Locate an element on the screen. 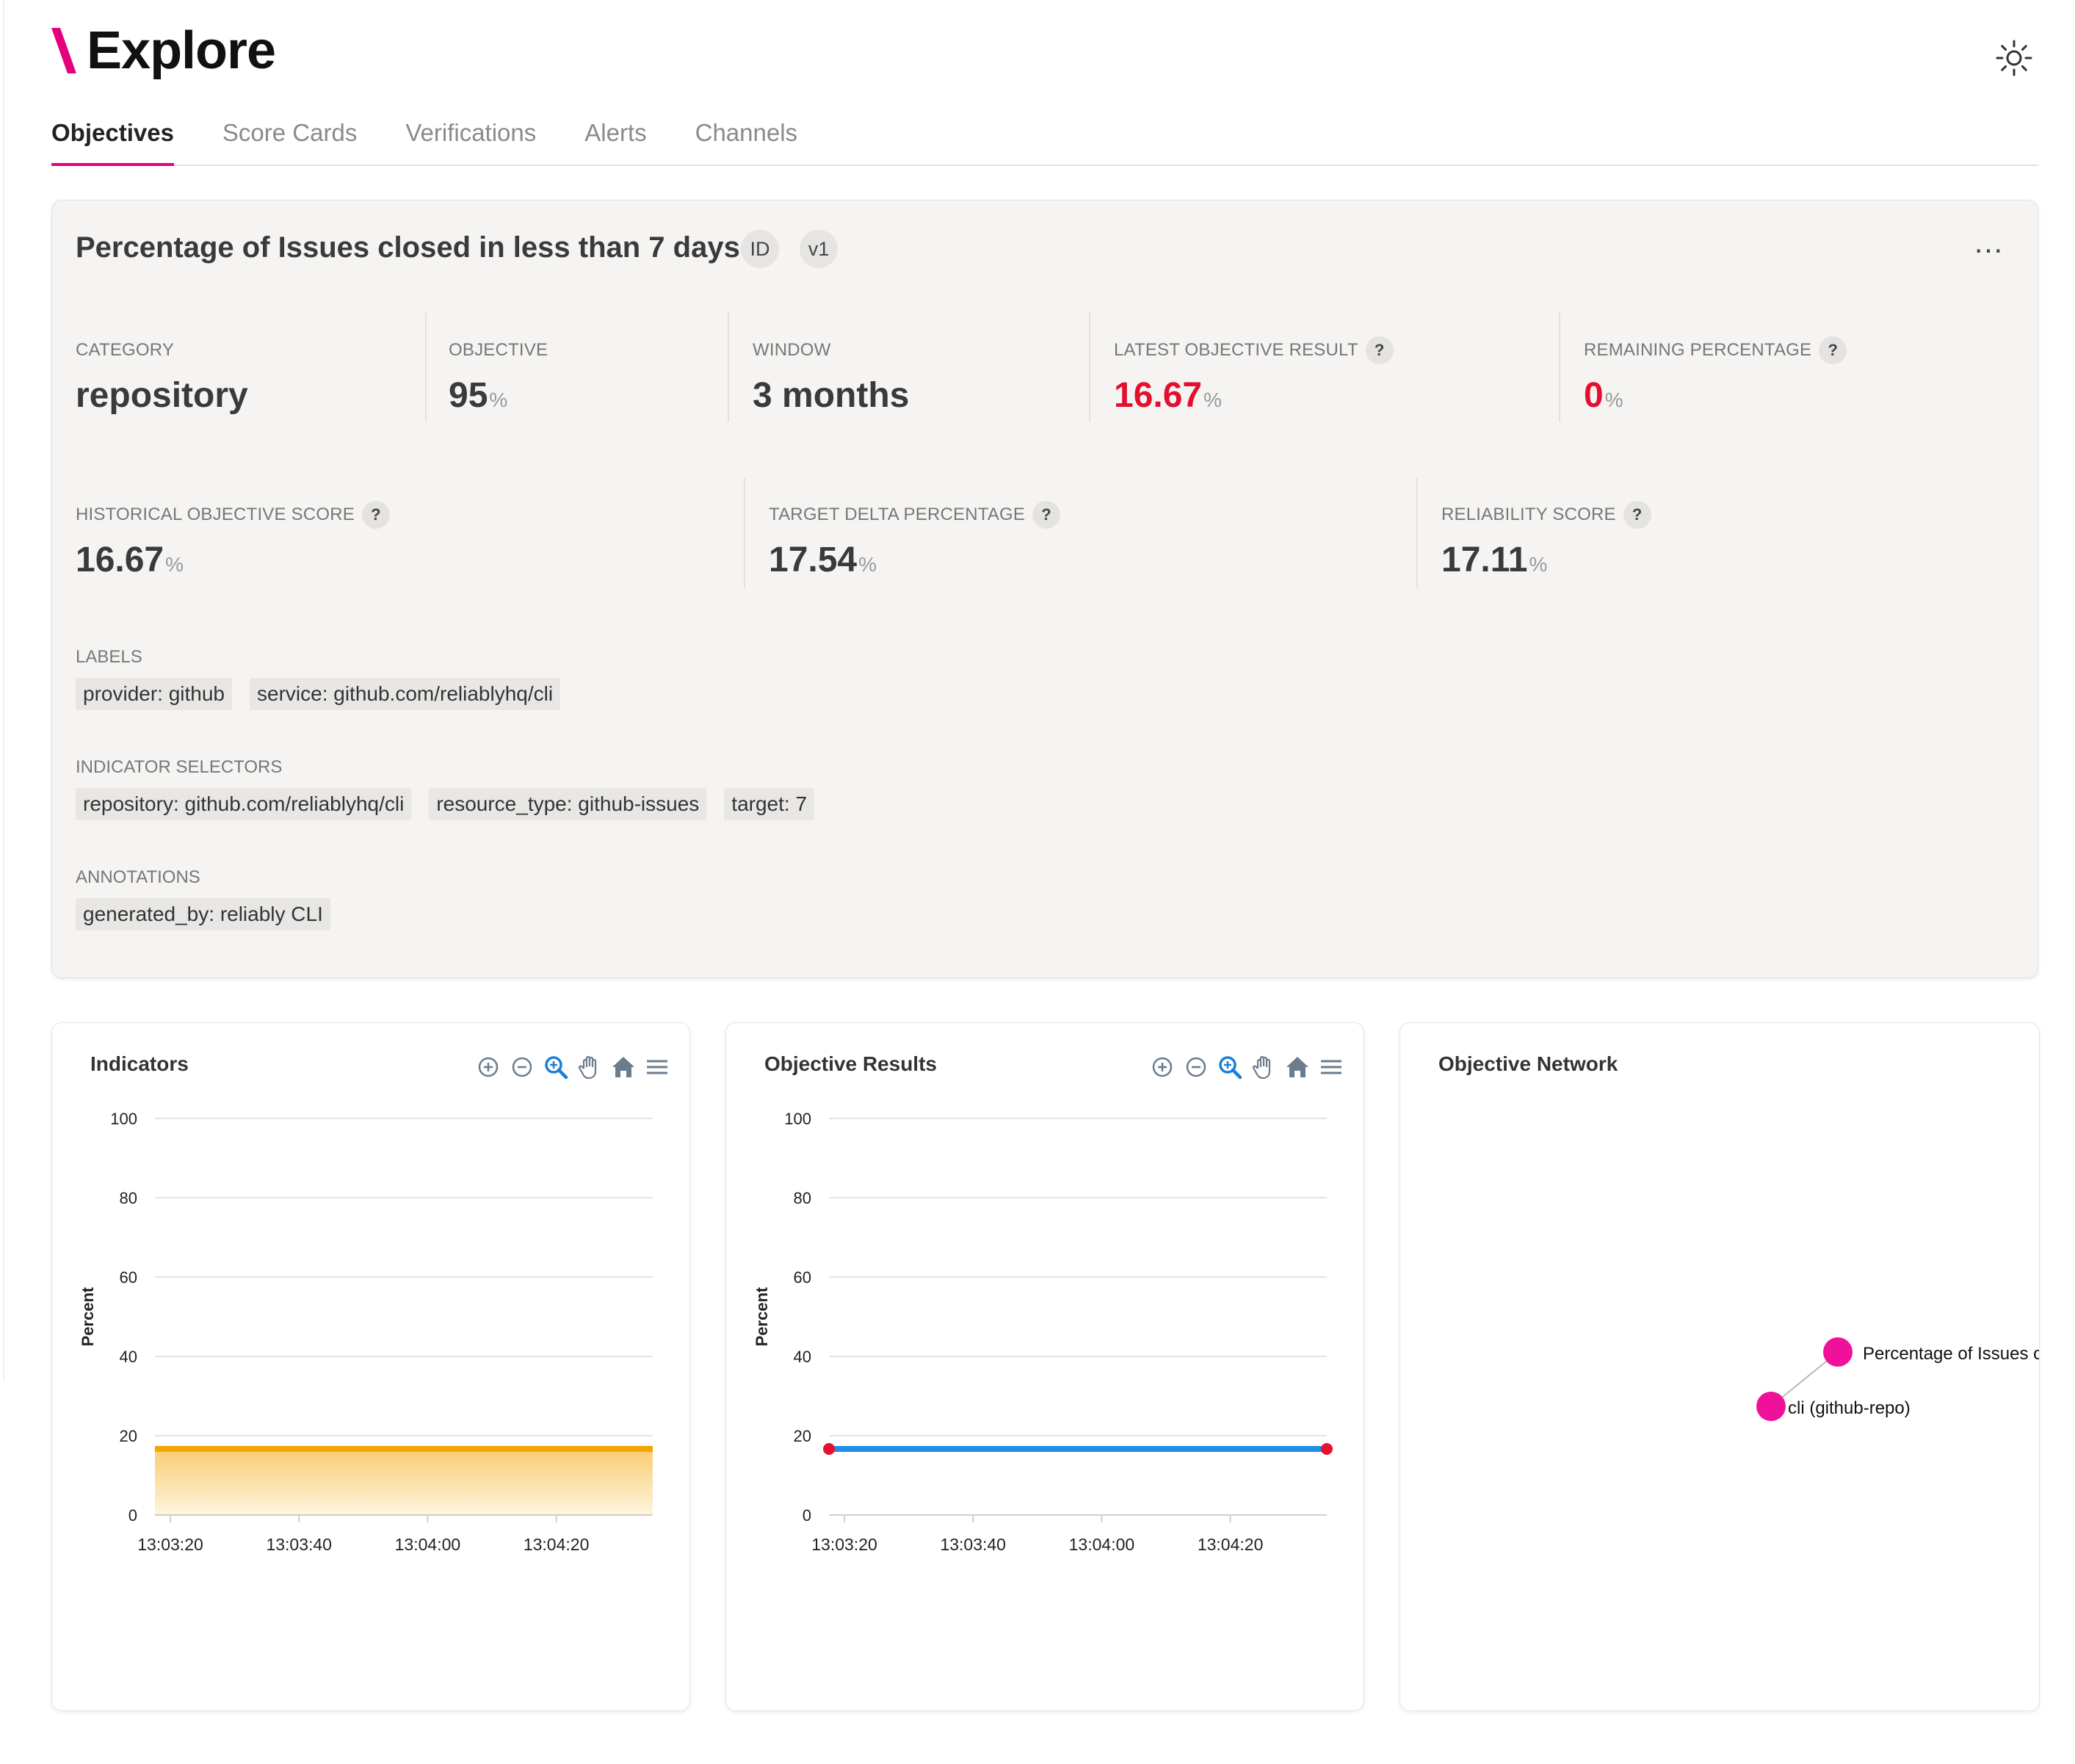  selector-tag: repository: github.com/reliablyhq/cli is located at coordinates (244, 804).